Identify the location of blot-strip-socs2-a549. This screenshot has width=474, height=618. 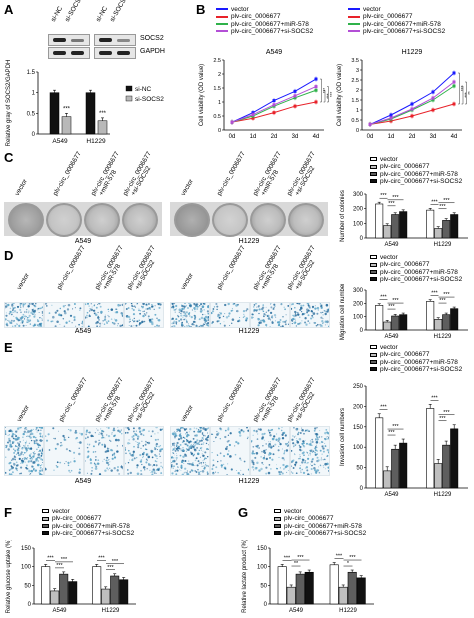
(69, 40).